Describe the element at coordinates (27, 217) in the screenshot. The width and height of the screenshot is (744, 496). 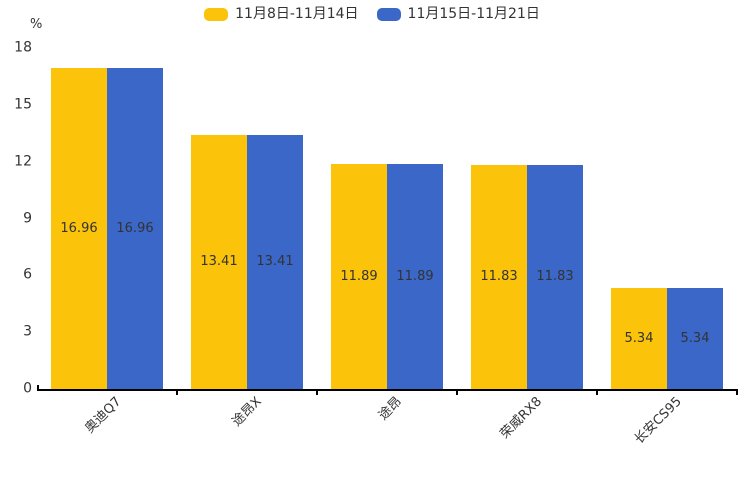
I see `y-tick-label: 9` at that location.